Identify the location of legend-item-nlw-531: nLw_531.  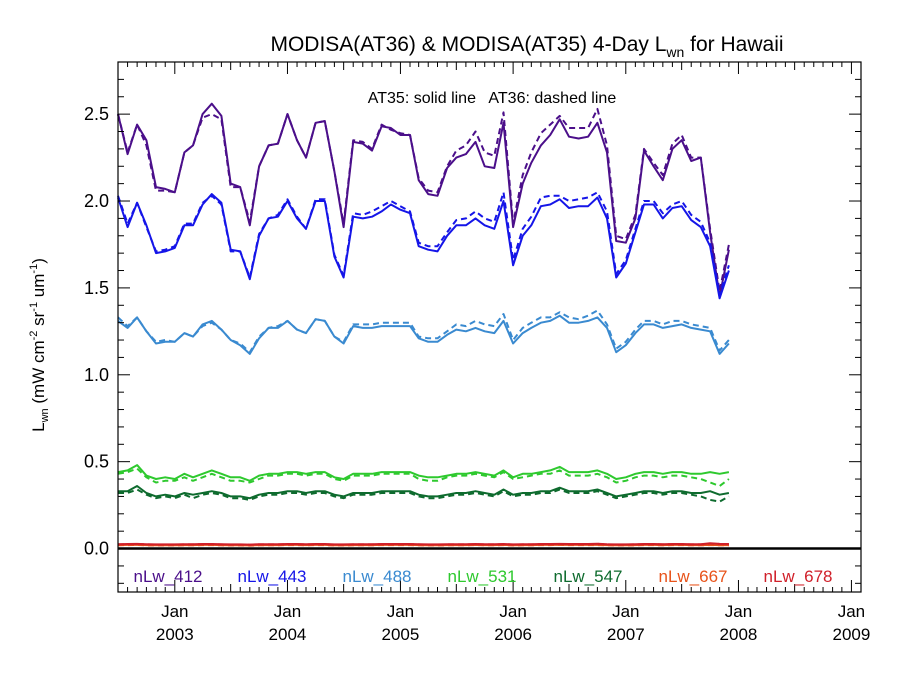
(481, 576).